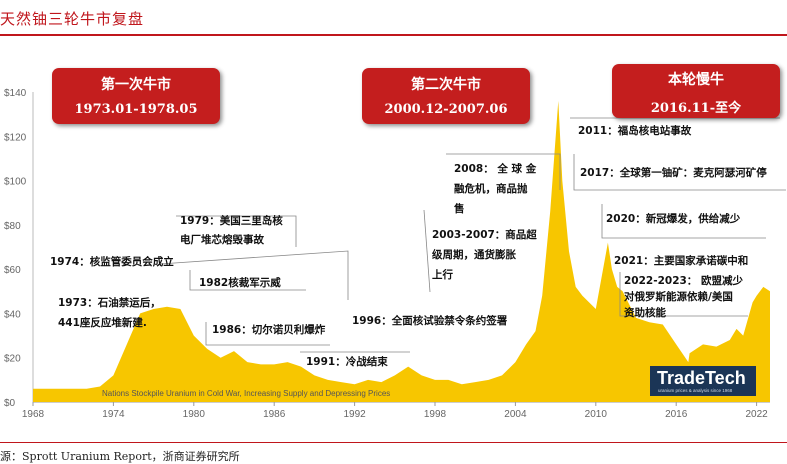 The height and width of the screenshot is (464, 787). I want to click on note-2017: 2017：全球第一铀矿：麦克阿瑟河矿停, so click(673, 172).